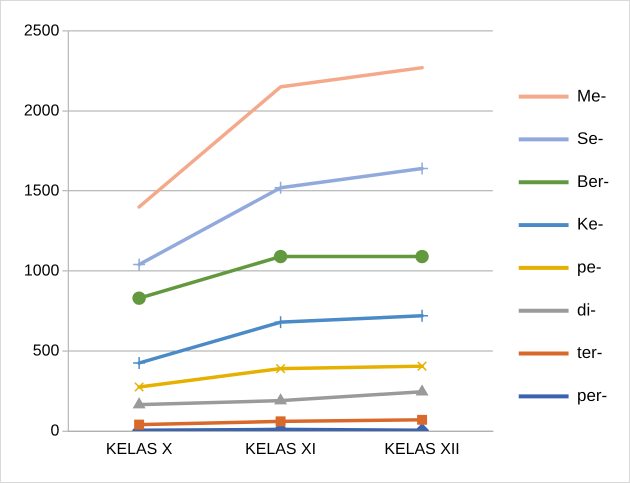  I want to click on legend-label: pe-, so click(589, 267).